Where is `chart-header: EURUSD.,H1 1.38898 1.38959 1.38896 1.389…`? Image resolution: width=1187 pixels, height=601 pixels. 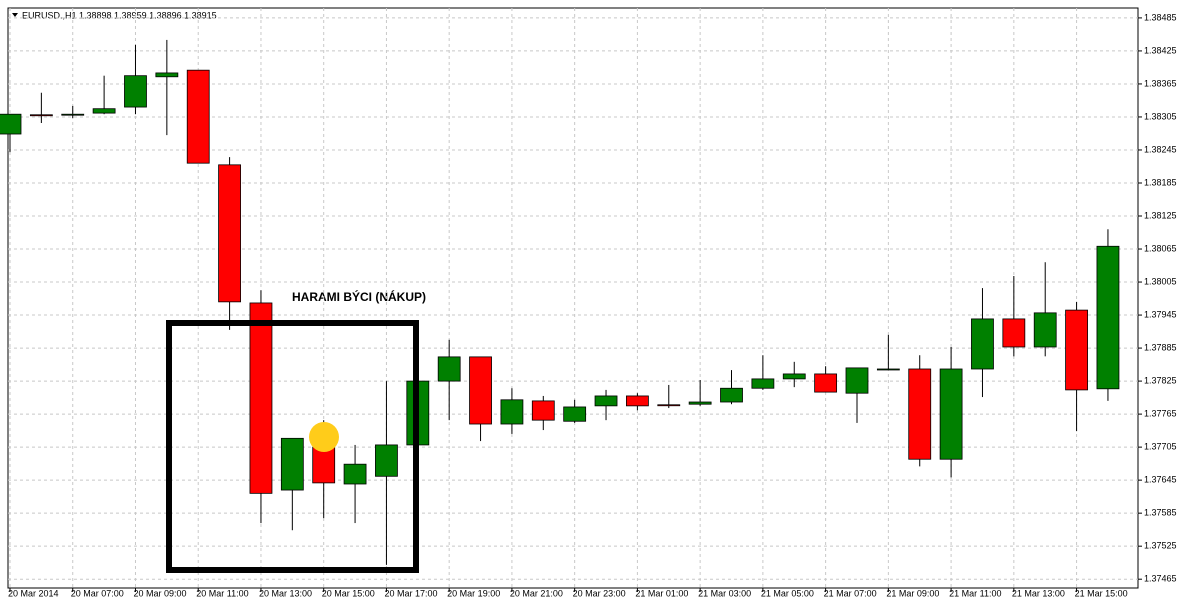 chart-header: EURUSD.,H1 1.38898 1.38959 1.38896 1.389… is located at coordinates (119, 15).